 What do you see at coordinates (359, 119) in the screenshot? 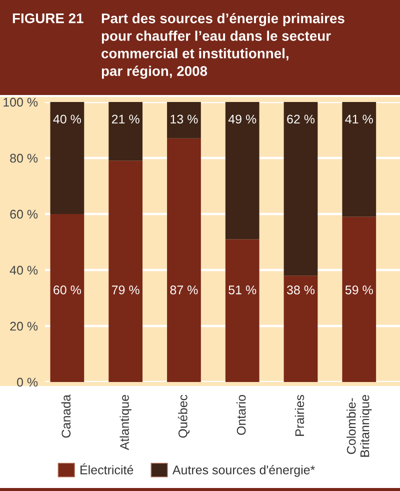
I see `data-label: 41 %` at bounding box center [359, 119].